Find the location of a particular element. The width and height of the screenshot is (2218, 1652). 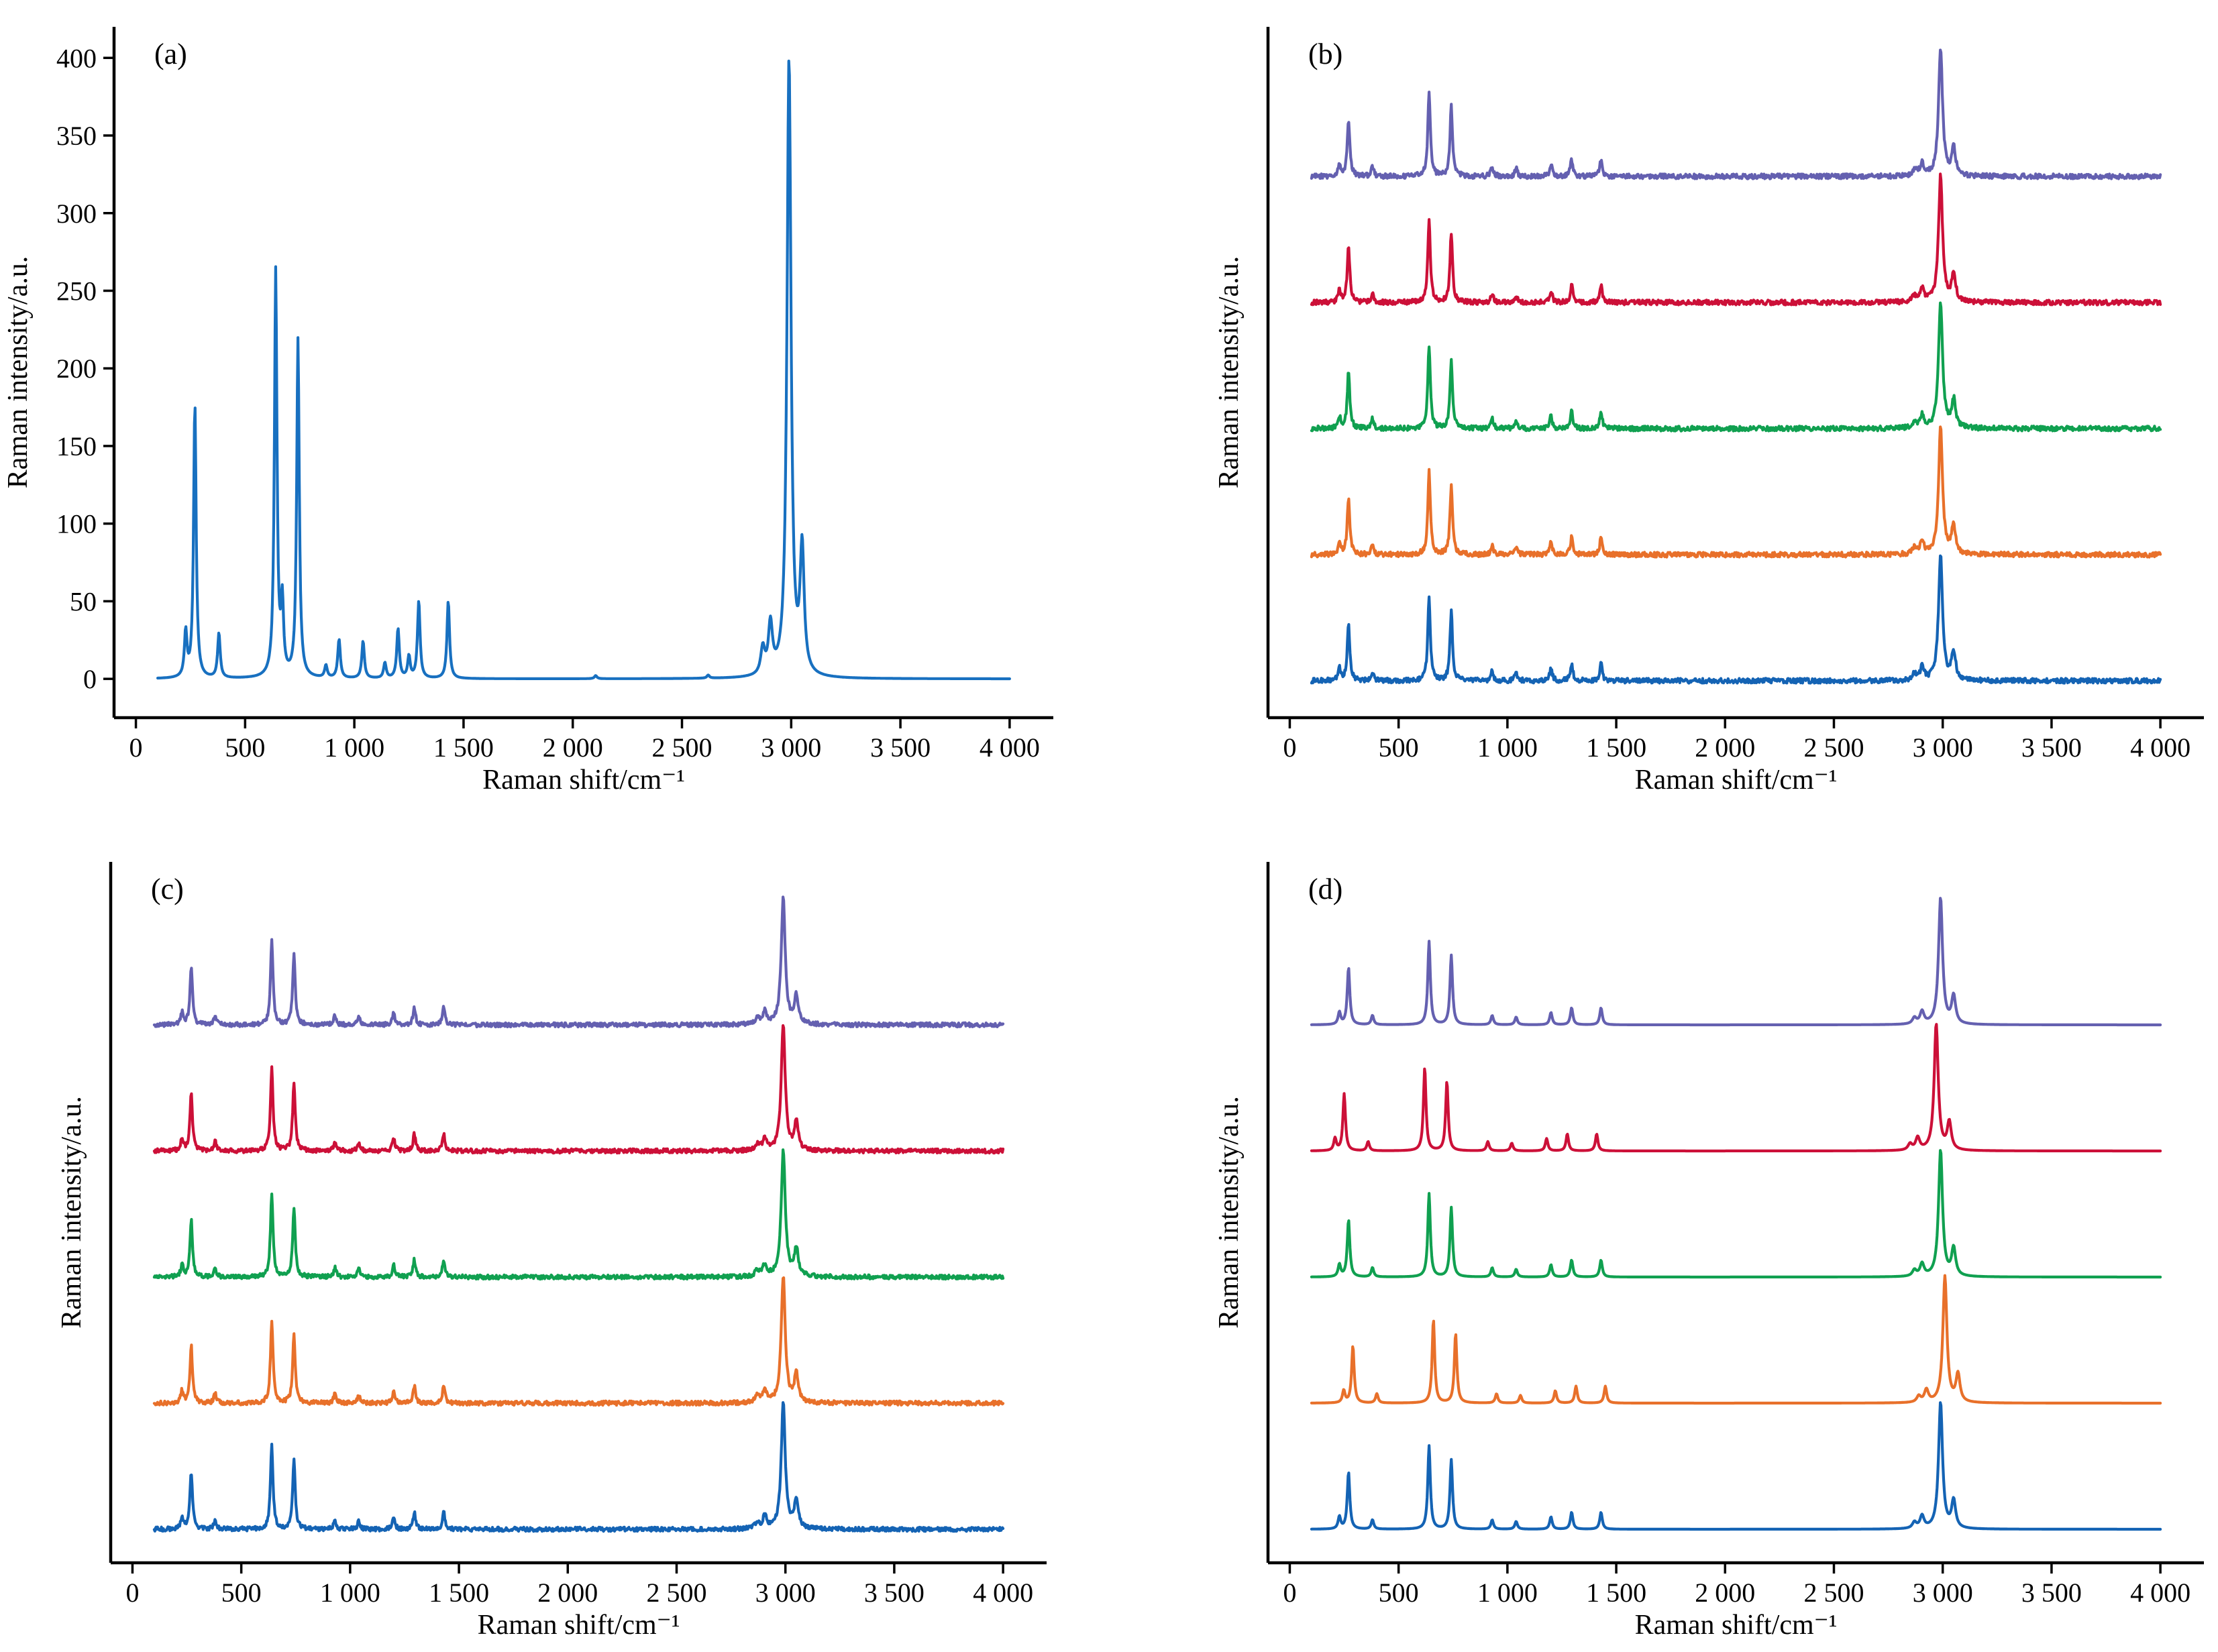

panel-label: (b) is located at coordinates (1325, 54).